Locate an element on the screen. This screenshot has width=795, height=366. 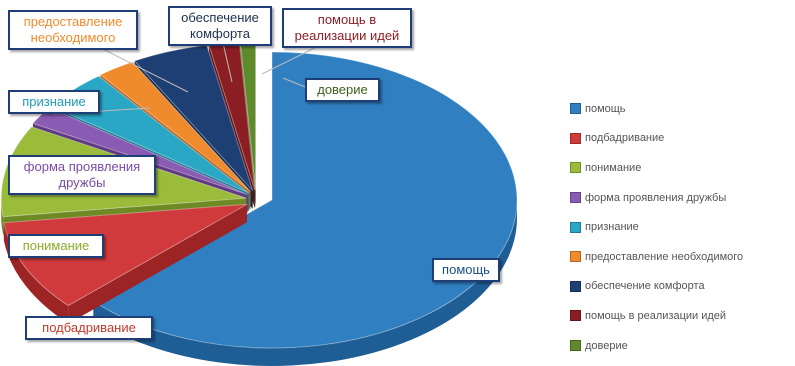
callout-label: предоставление необходимого is located at coordinates (73, 30).